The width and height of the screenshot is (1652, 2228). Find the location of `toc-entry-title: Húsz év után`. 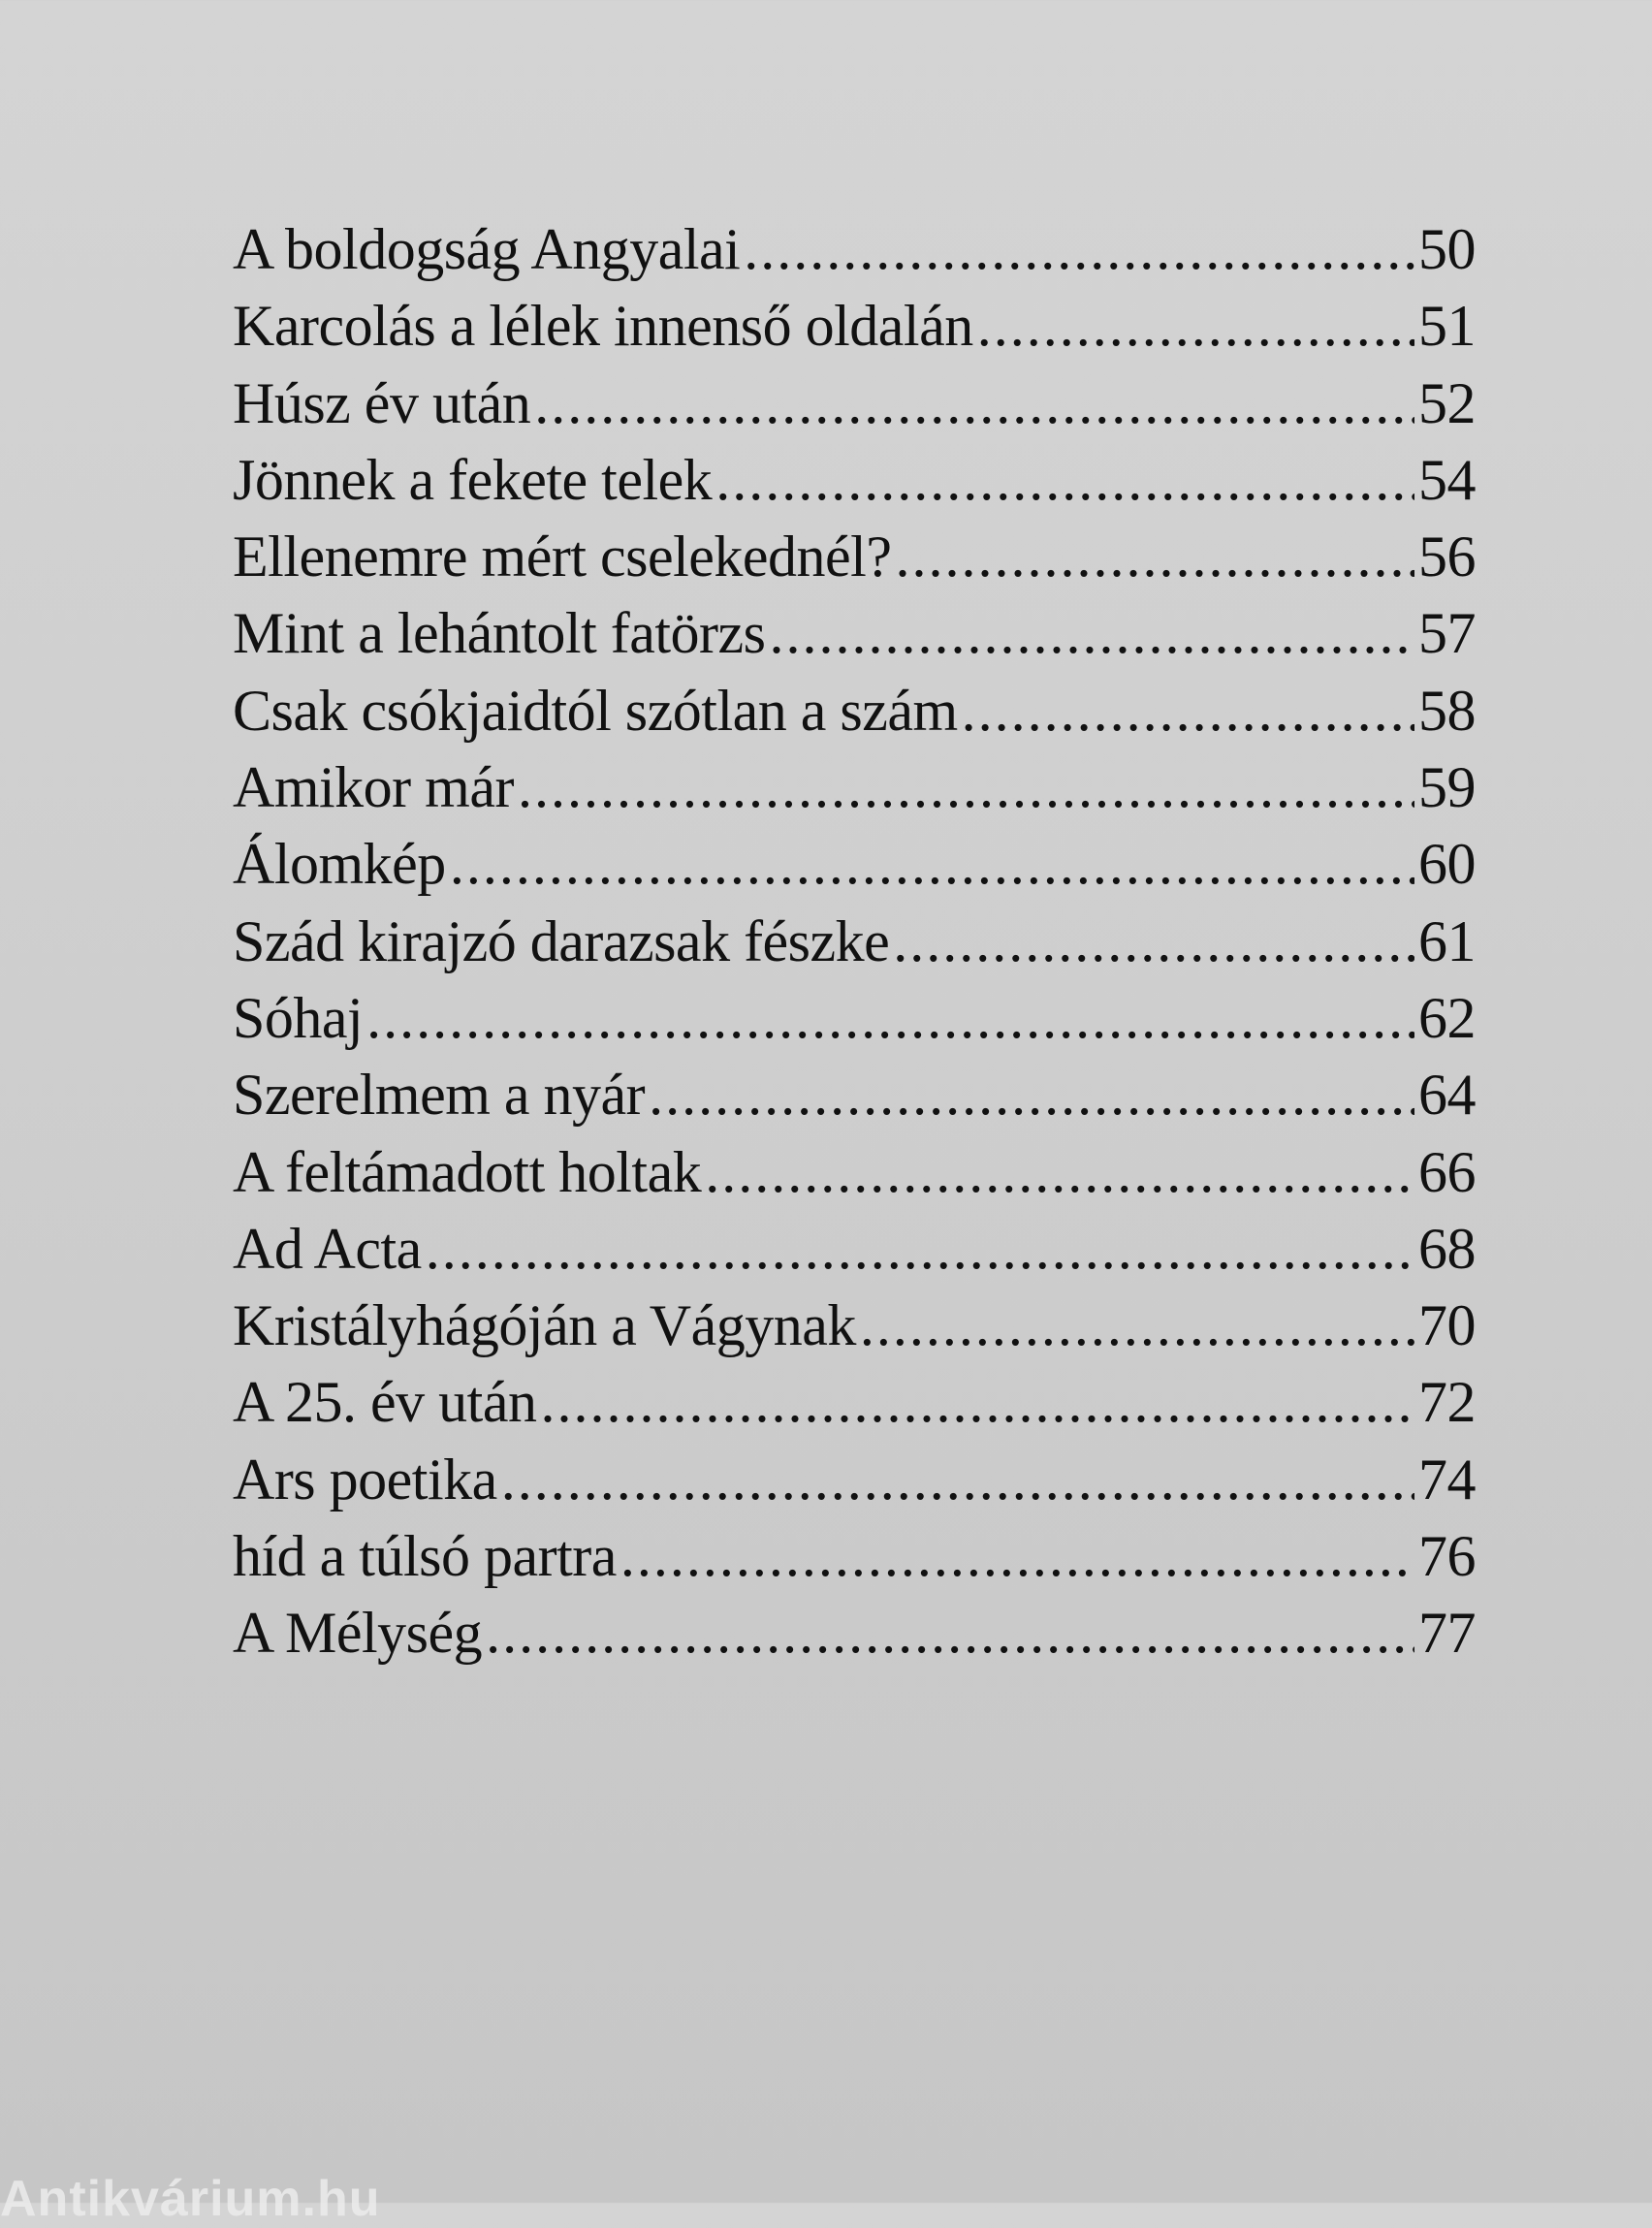

toc-entry-title: Húsz év után is located at coordinates (382, 402).